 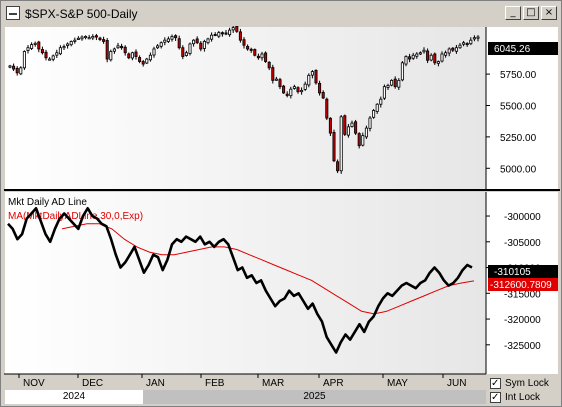 I want to click on month-label: DEC, so click(x=92, y=383).